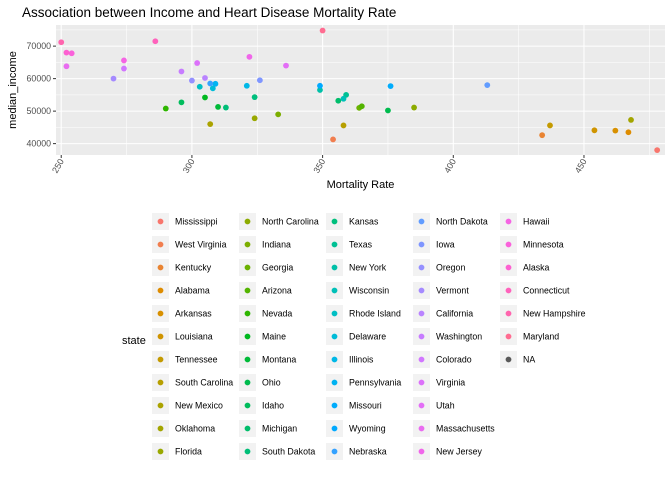 This screenshot has height=480, width=672. What do you see at coordinates (439, 267) in the screenshot?
I see `legend-item: Oregon` at bounding box center [439, 267].